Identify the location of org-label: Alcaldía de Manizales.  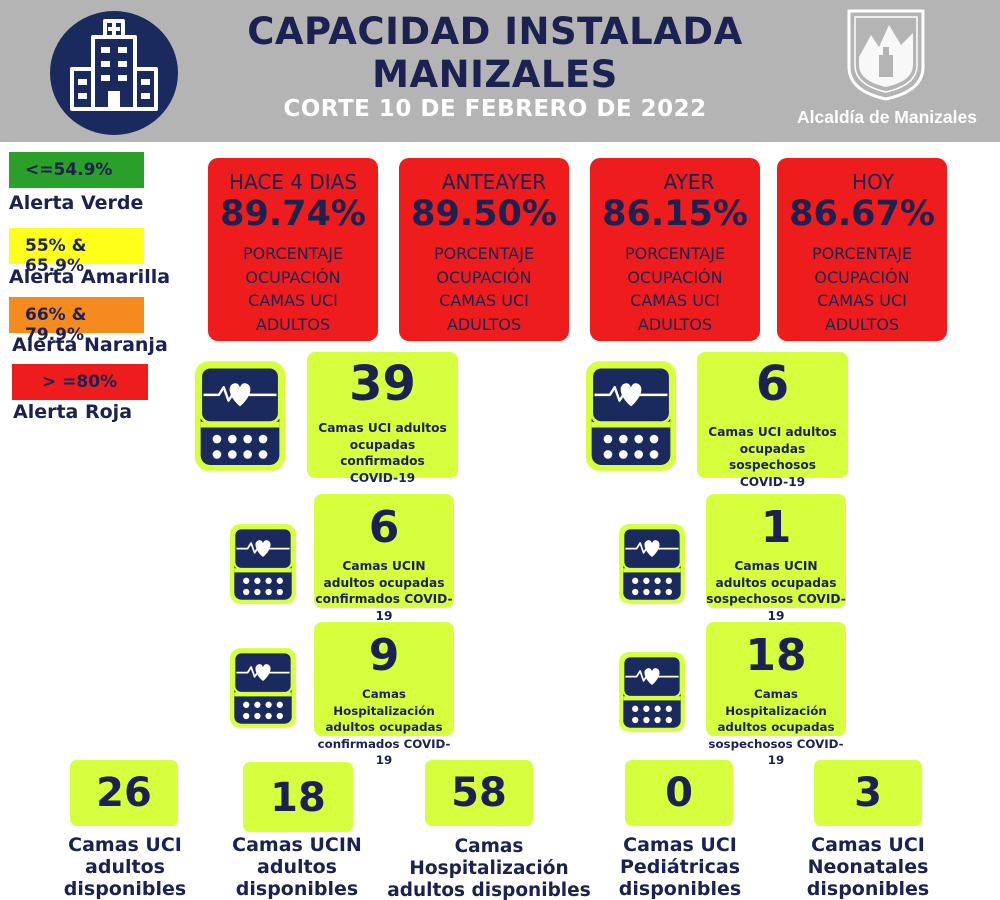
(887, 117).